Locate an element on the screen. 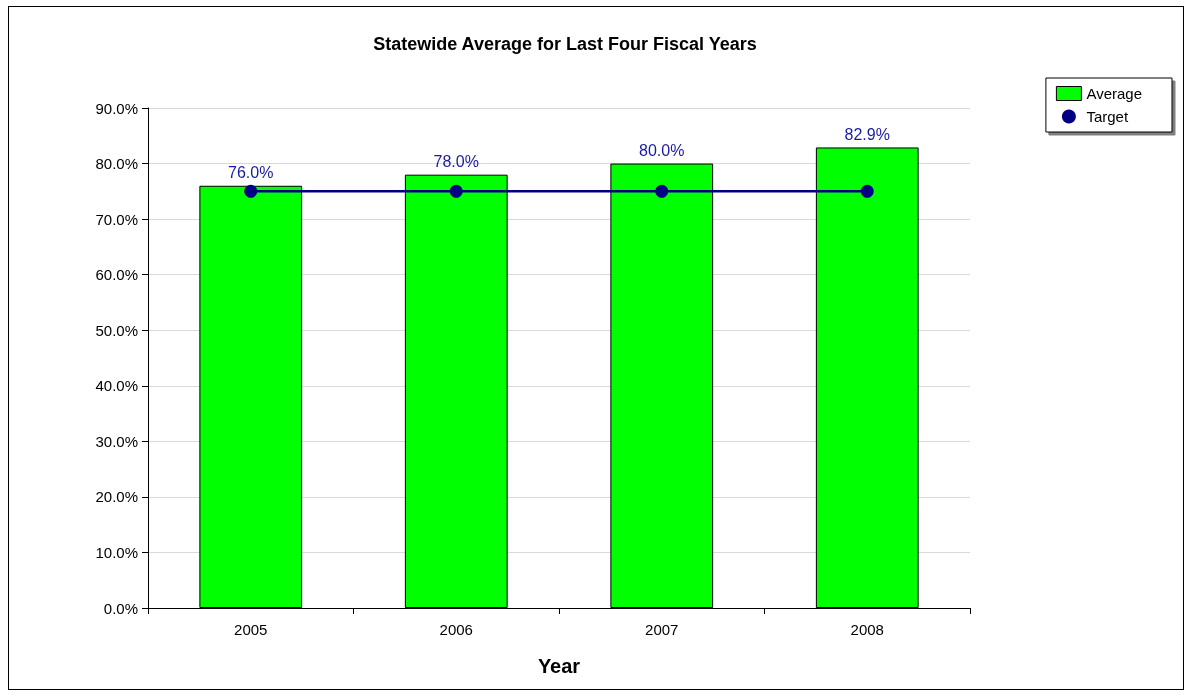 The image size is (1194, 698). data-label: 80.0% is located at coordinates (662, 151).